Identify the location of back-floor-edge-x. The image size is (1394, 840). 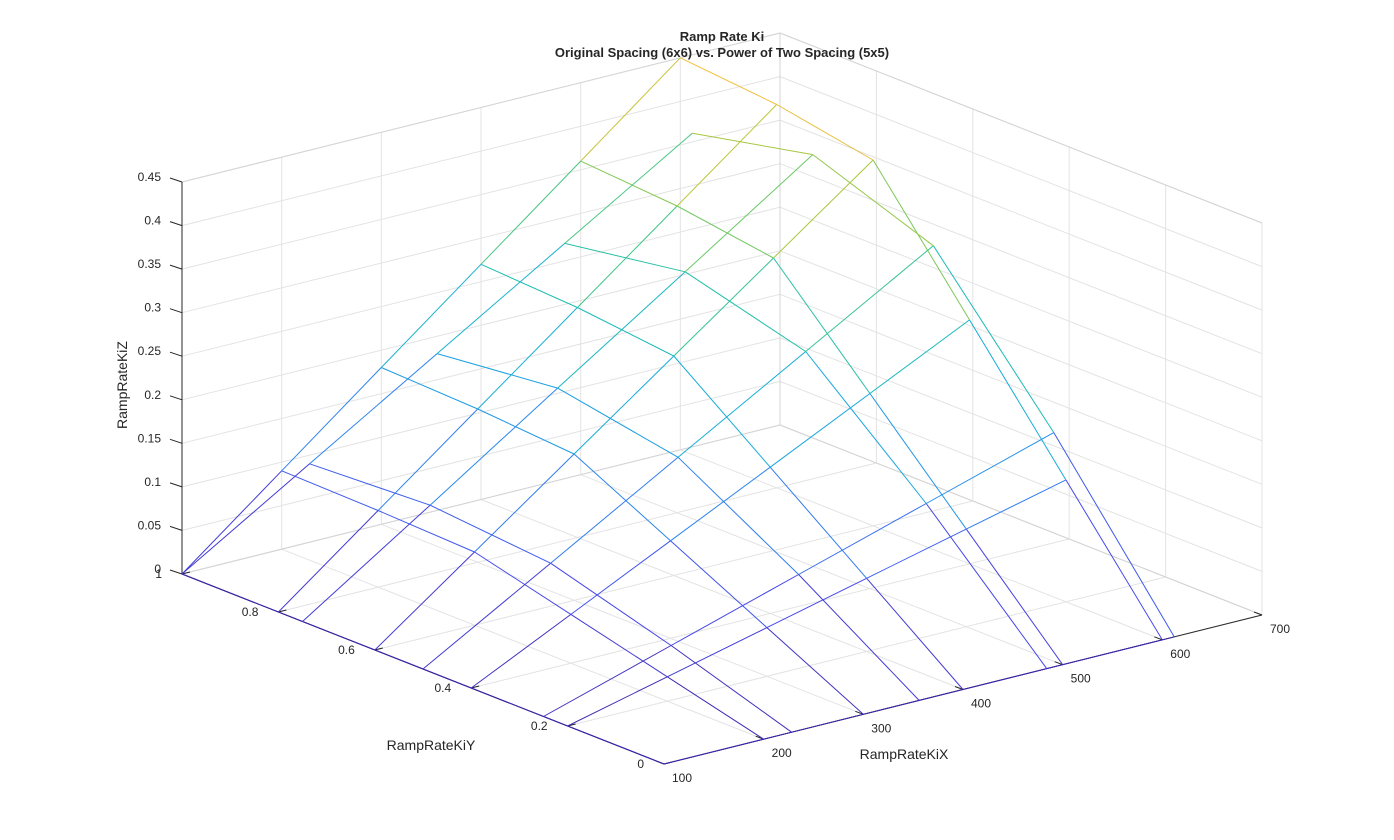
(1021, 520).